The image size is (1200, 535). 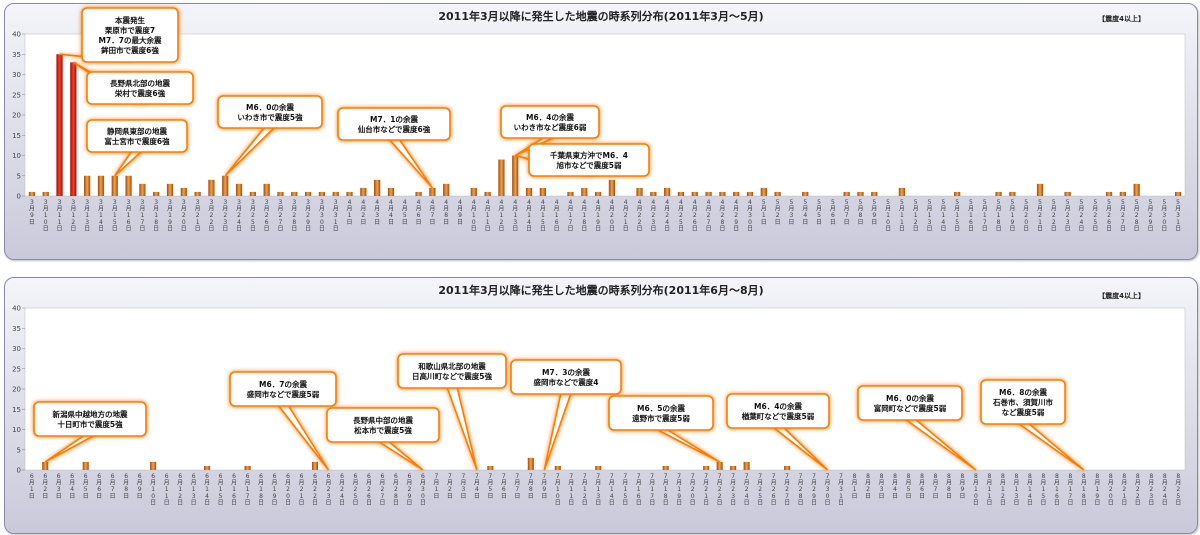 I want to click on callout-text: いわき市など震度6弱, so click(x=550, y=127).